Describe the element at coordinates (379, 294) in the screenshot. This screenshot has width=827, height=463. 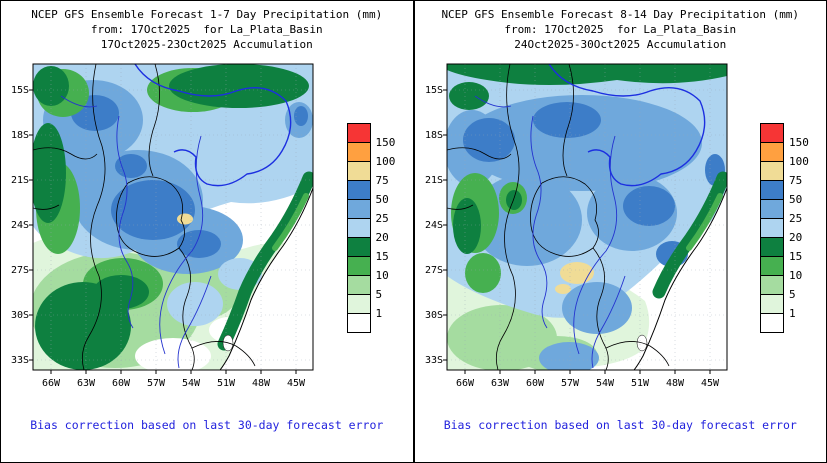
I see `legend-label: 5` at that location.